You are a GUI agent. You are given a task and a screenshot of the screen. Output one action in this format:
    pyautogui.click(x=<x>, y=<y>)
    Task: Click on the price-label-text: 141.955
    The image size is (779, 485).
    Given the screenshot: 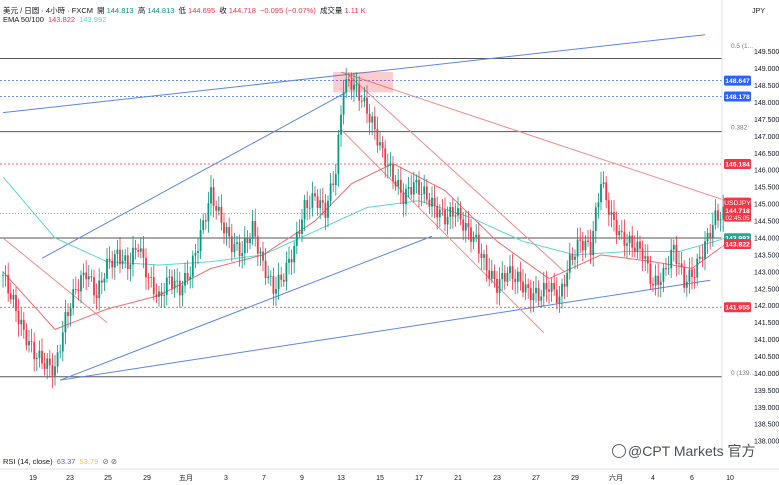 What is the action you would take?
    pyautogui.click(x=737, y=308)
    